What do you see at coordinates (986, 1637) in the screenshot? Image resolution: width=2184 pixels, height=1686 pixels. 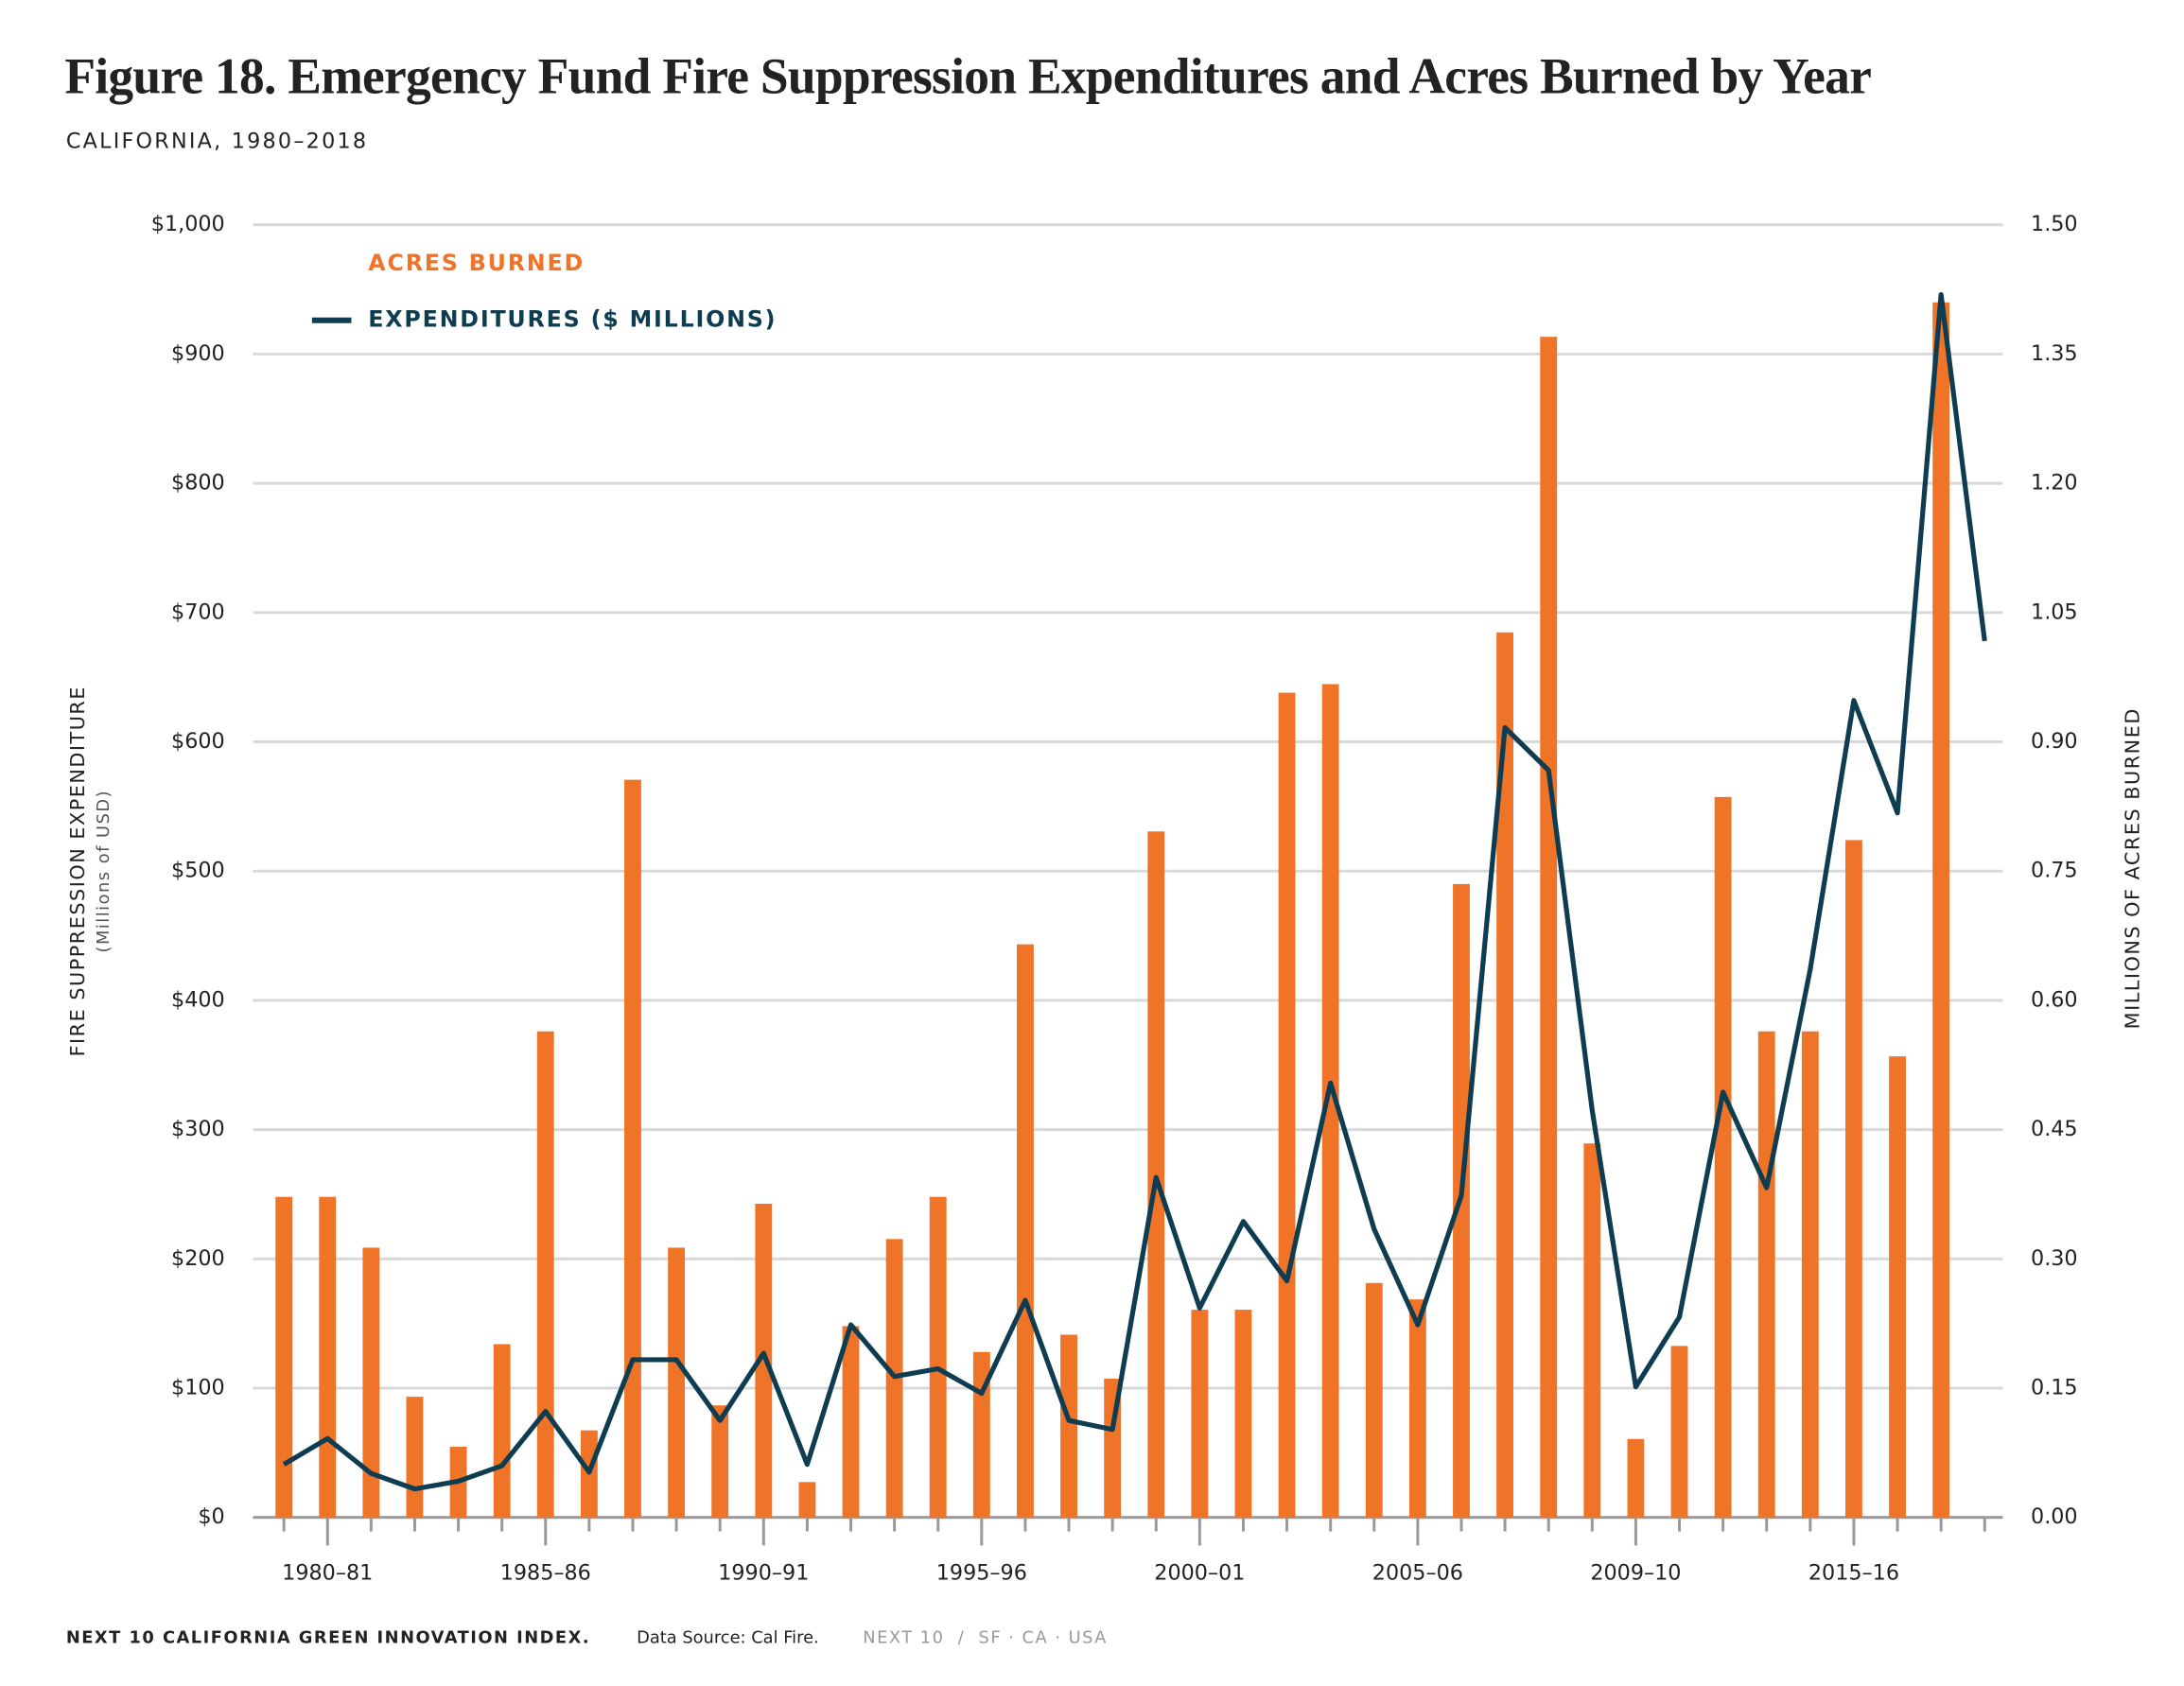 I see `footer-brand: NEXT 10 / SF · CA · USA` at bounding box center [986, 1637].